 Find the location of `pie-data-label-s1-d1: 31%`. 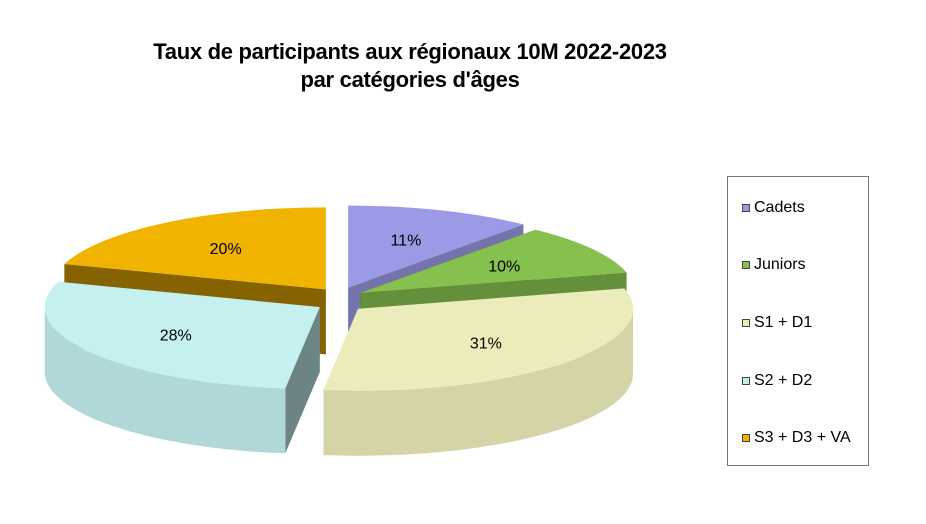

pie-data-label-s1-d1: 31% is located at coordinates (486, 343).